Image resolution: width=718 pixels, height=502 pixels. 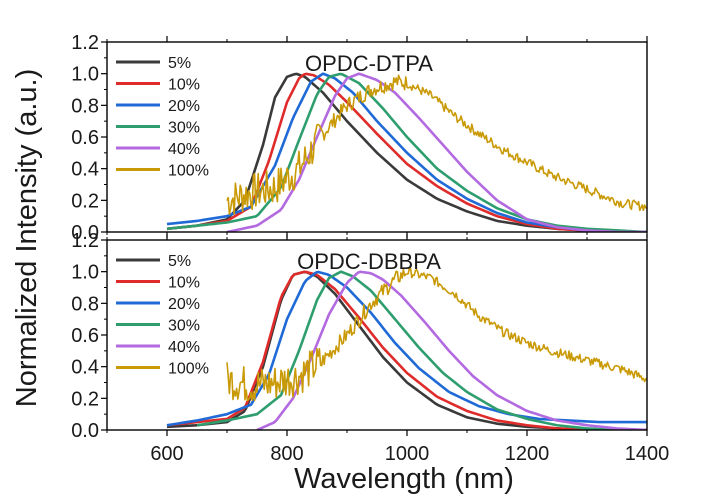 I want to click on x-tick-label: 600, so click(x=166, y=454).